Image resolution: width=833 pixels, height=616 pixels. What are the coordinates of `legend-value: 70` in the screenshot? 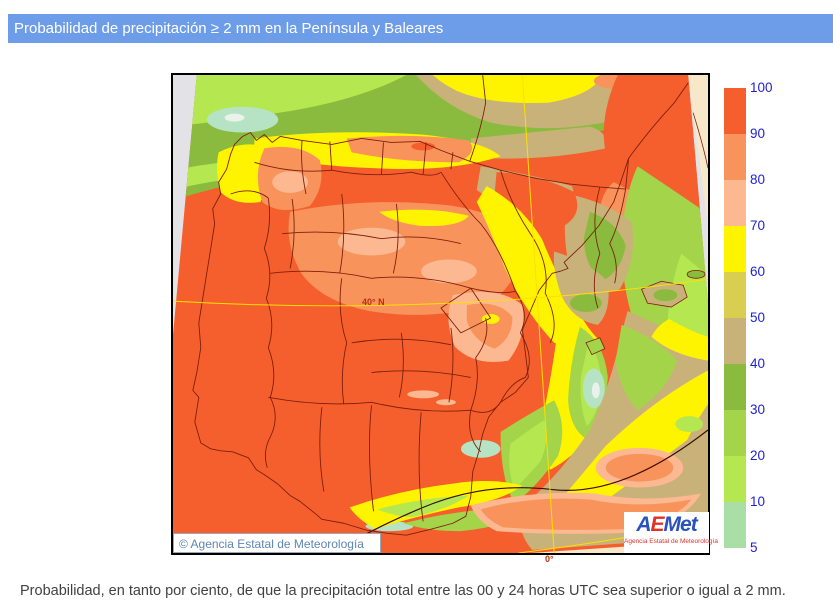 It's located at (758, 225).